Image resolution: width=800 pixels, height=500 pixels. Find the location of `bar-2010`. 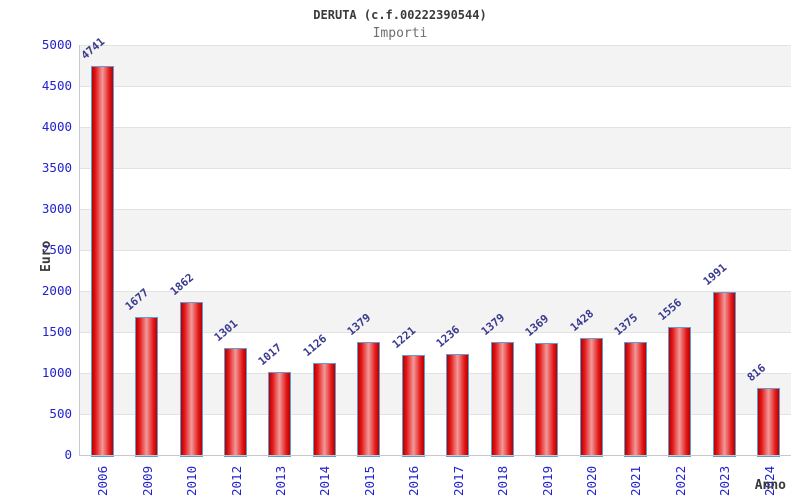

bar-2010 is located at coordinates (191, 379).